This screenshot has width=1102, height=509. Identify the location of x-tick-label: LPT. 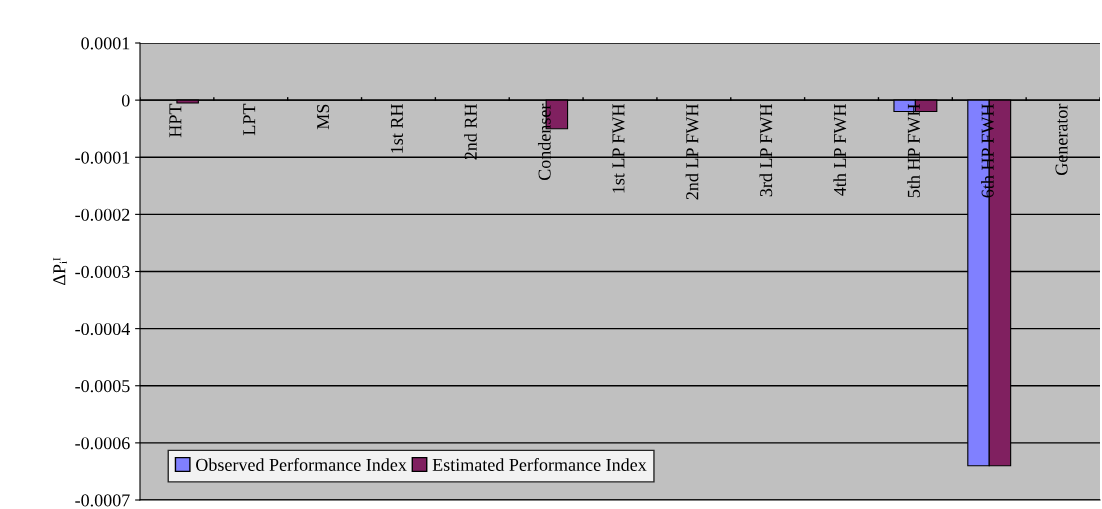
(249, 119).